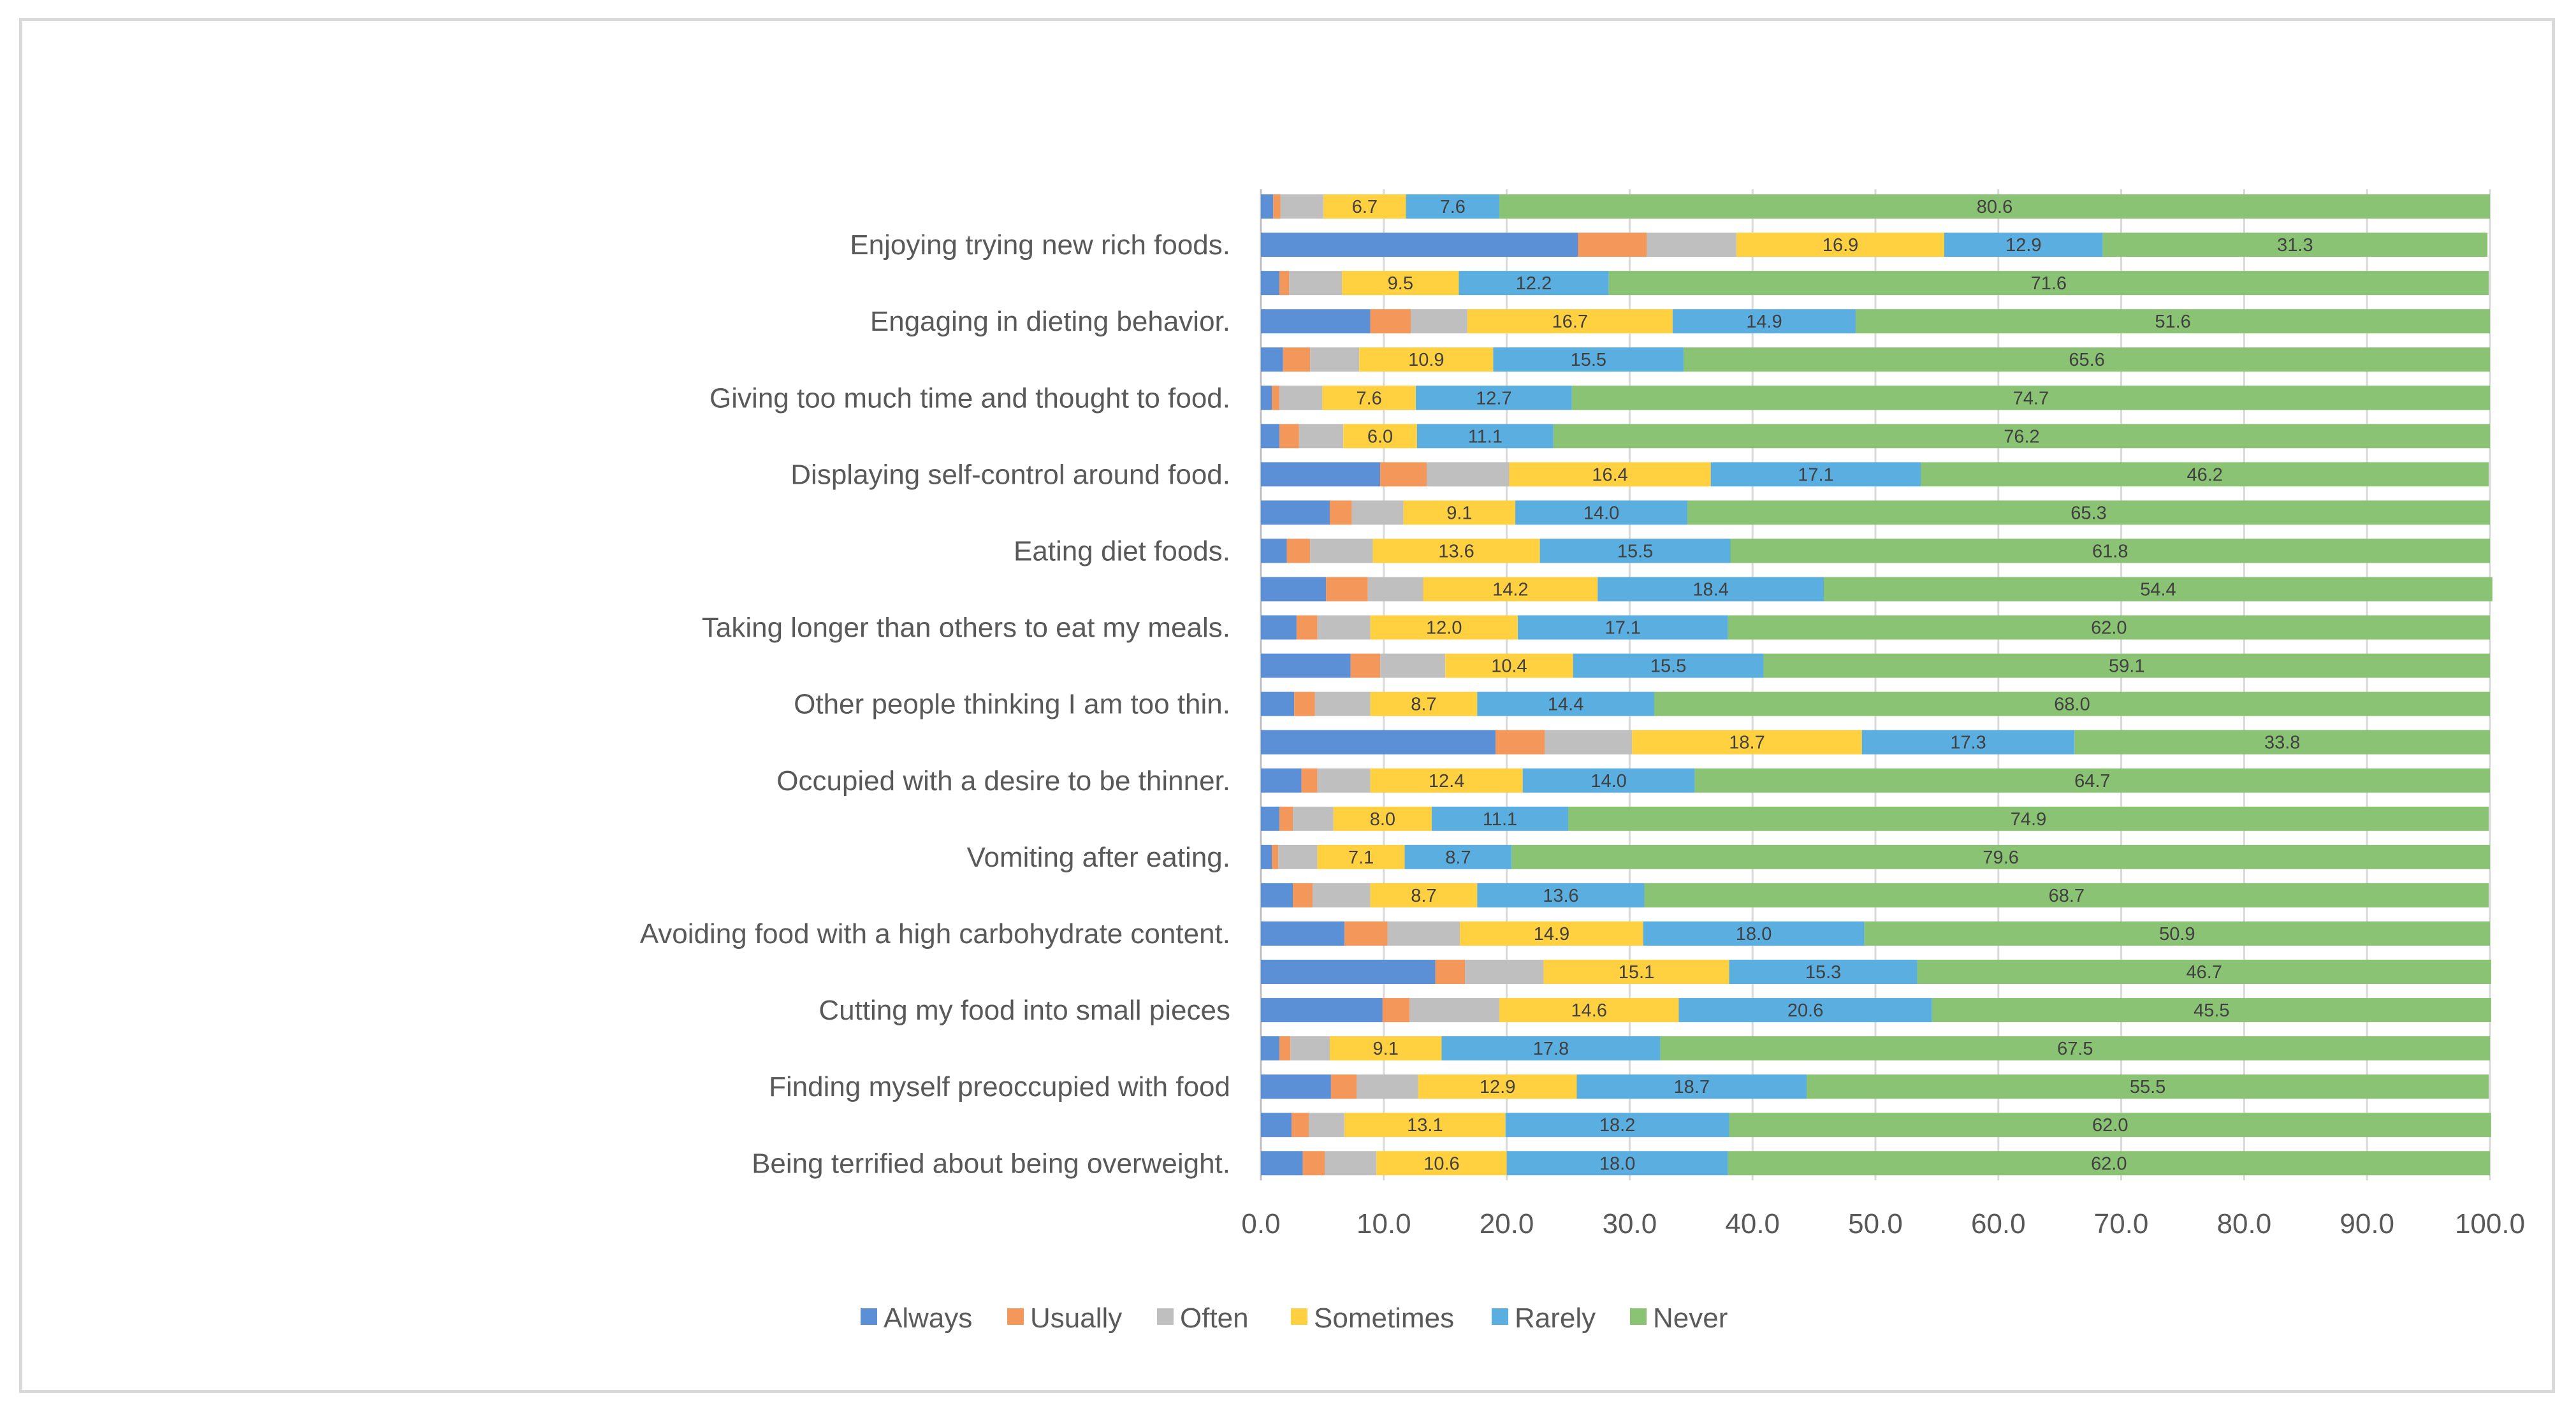 The width and height of the screenshot is (2576, 1416). What do you see at coordinates (1423, 705) in the screenshot?
I see `data-label: 8.7` at bounding box center [1423, 705].